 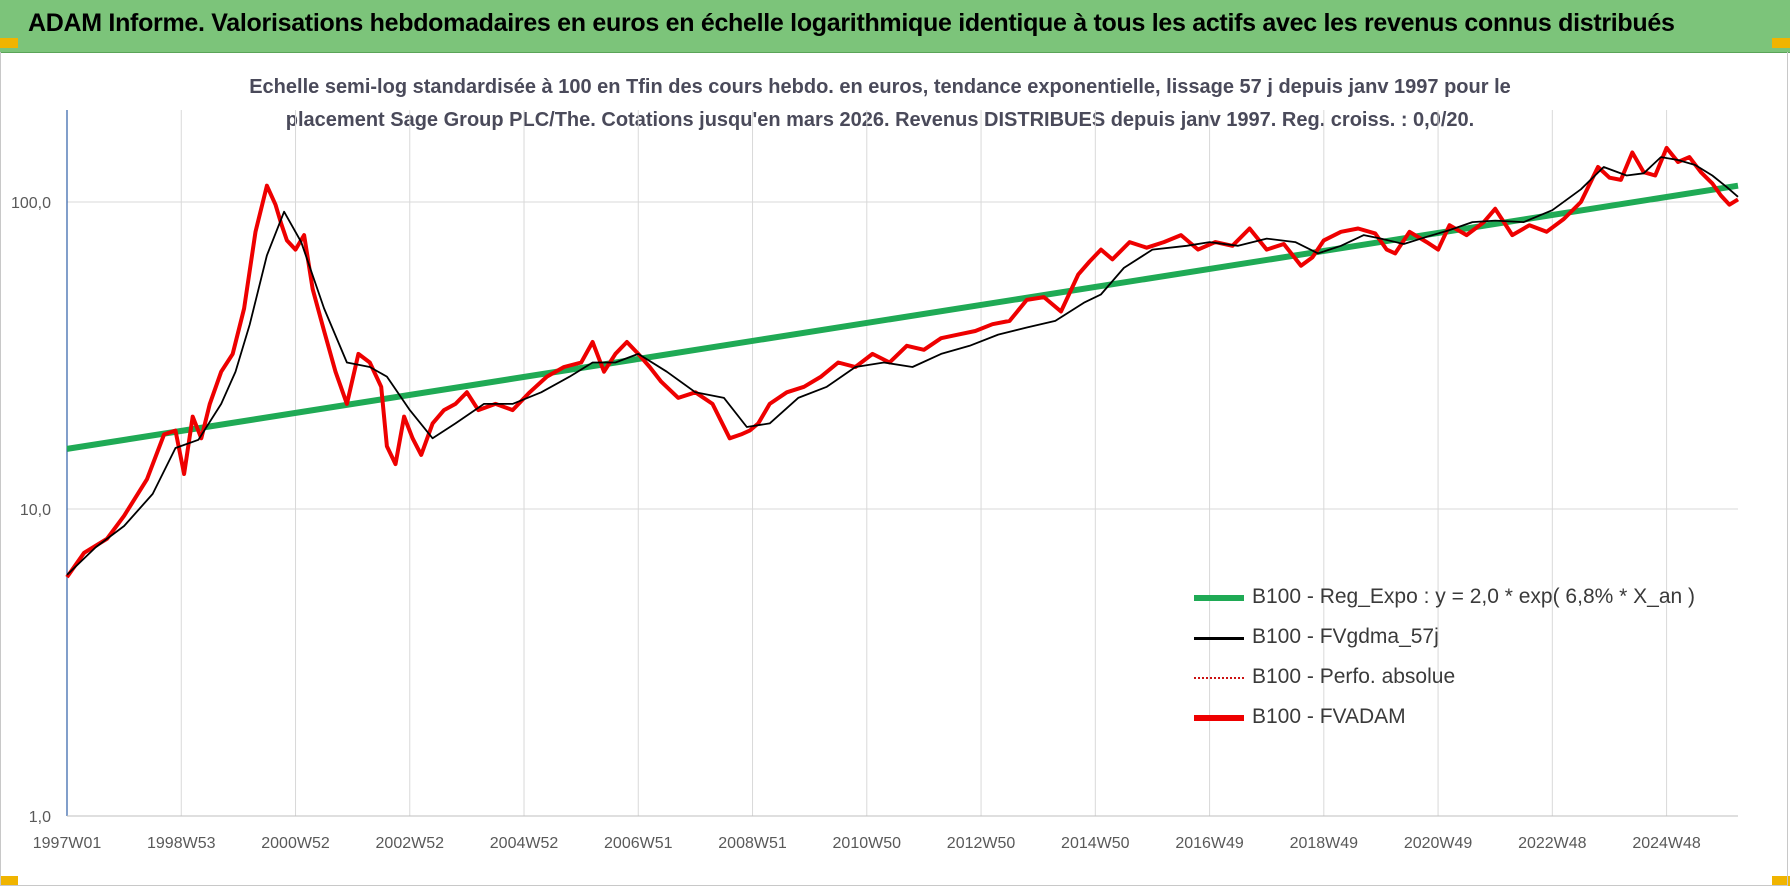 What do you see at coordinates (524, 843) in the screenshot?
I see `x-tick-label: 2004W52` at bounding box center [524, 843].